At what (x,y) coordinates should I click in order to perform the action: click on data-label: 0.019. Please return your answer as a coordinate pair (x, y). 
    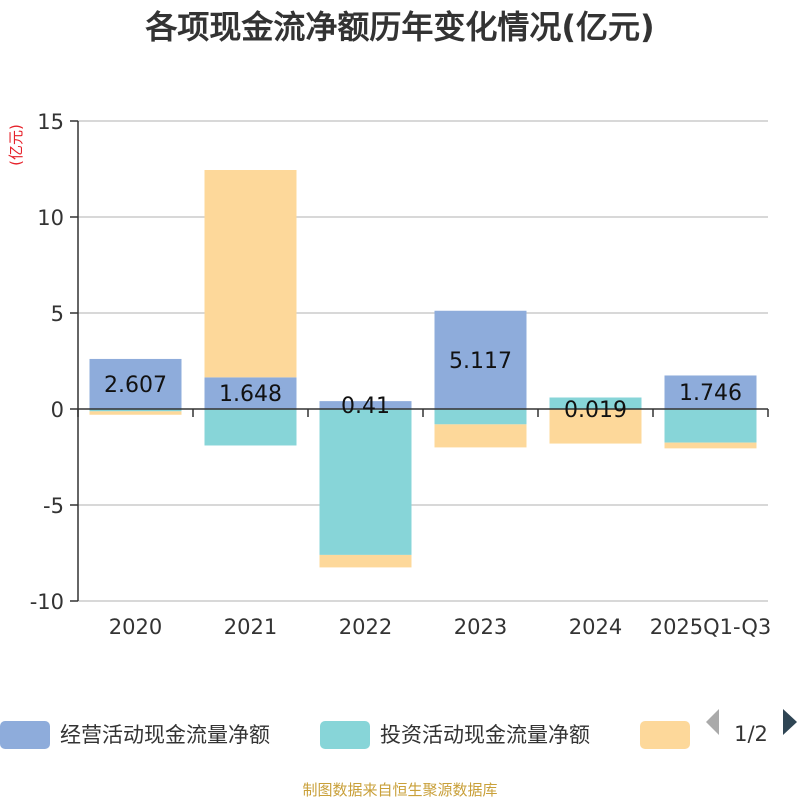
    Looking at the image, I should click on (595, 410).